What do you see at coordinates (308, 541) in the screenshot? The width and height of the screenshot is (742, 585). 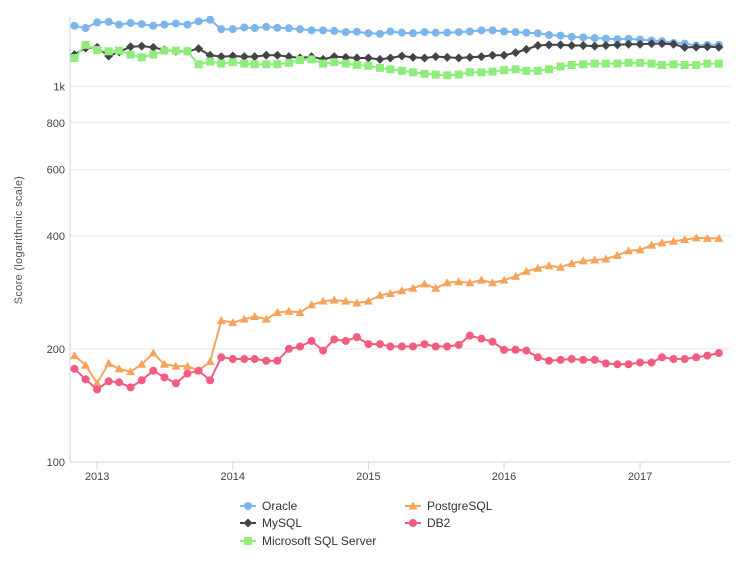 I see `legend-item-microsoft-sql-server: Microsoft SQL Server` at bounding box center [308, 541].